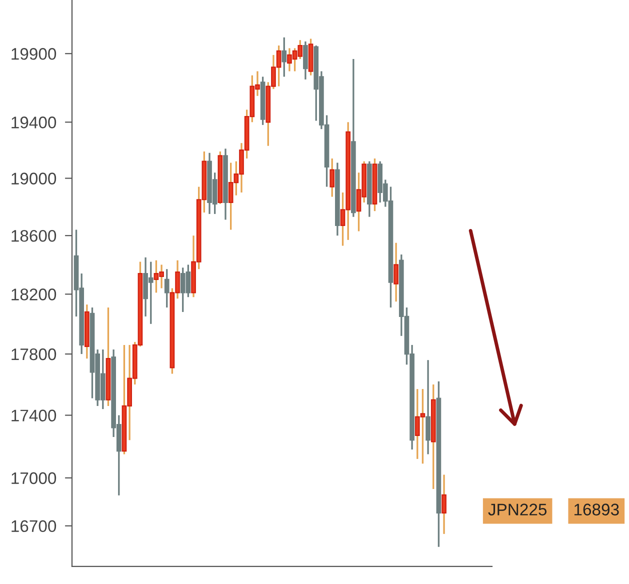 This screenshot has height=584, width=629. What do you see at coordinates (34, 294) in the screenshot?
I see `y-tick-label: 18200` at bounding box center [34, 294].